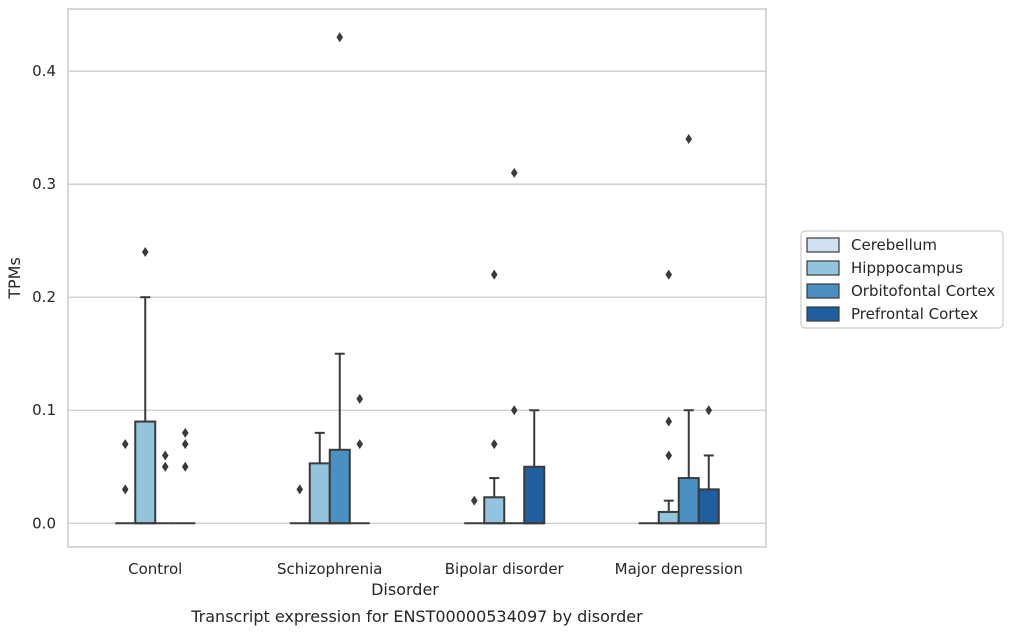  I want to click on legend-label: Orbitofontal Cortex, so click(923, 291).